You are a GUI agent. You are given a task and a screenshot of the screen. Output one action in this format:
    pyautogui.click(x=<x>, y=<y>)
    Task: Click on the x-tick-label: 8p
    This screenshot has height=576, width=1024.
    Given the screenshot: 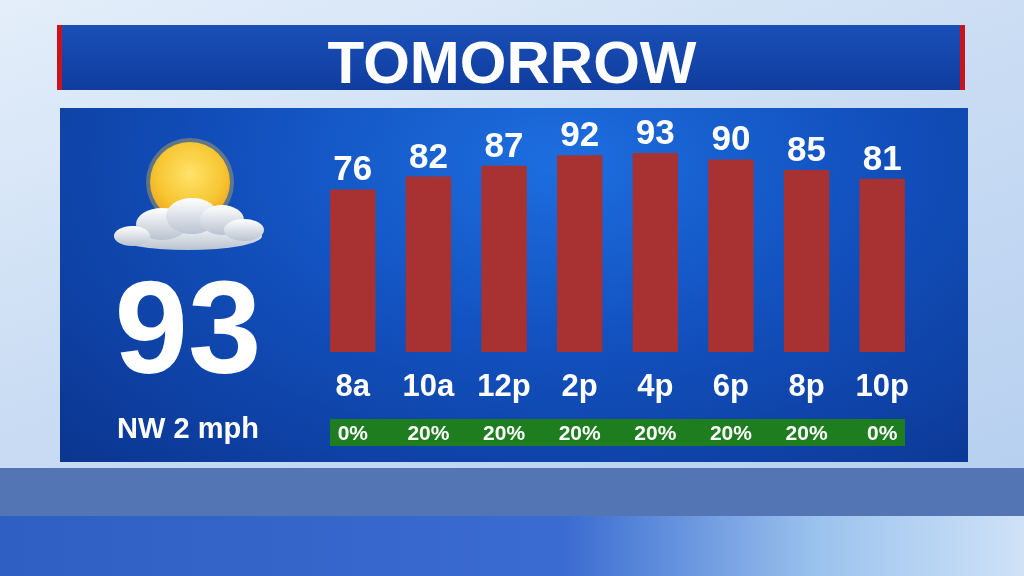 What is the action you would take?
    pyautogui.click(x=806, y=385)
    